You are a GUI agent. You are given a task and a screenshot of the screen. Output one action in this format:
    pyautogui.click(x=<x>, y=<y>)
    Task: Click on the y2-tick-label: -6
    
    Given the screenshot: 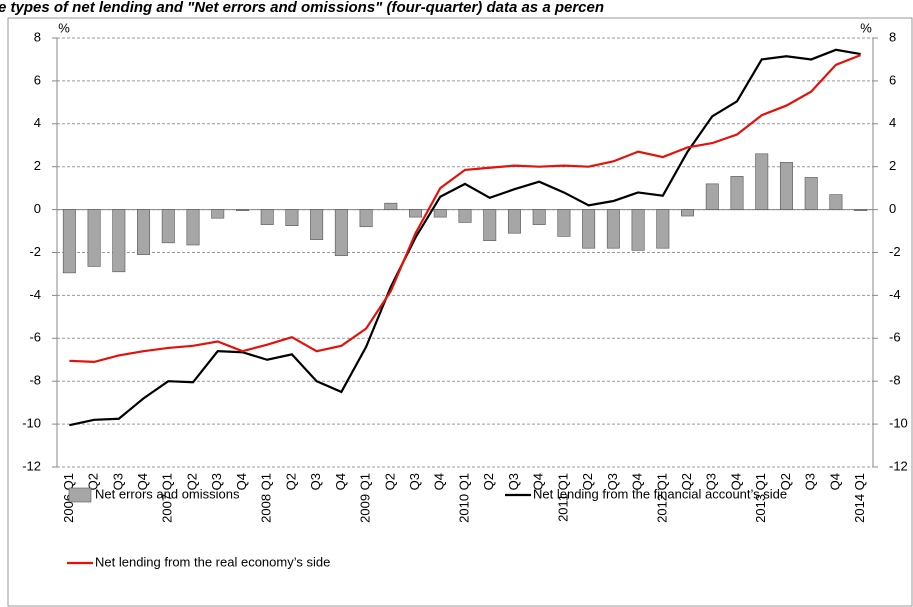 What is the action you would take?
    pyautogui.click(x=895, y=337)
    